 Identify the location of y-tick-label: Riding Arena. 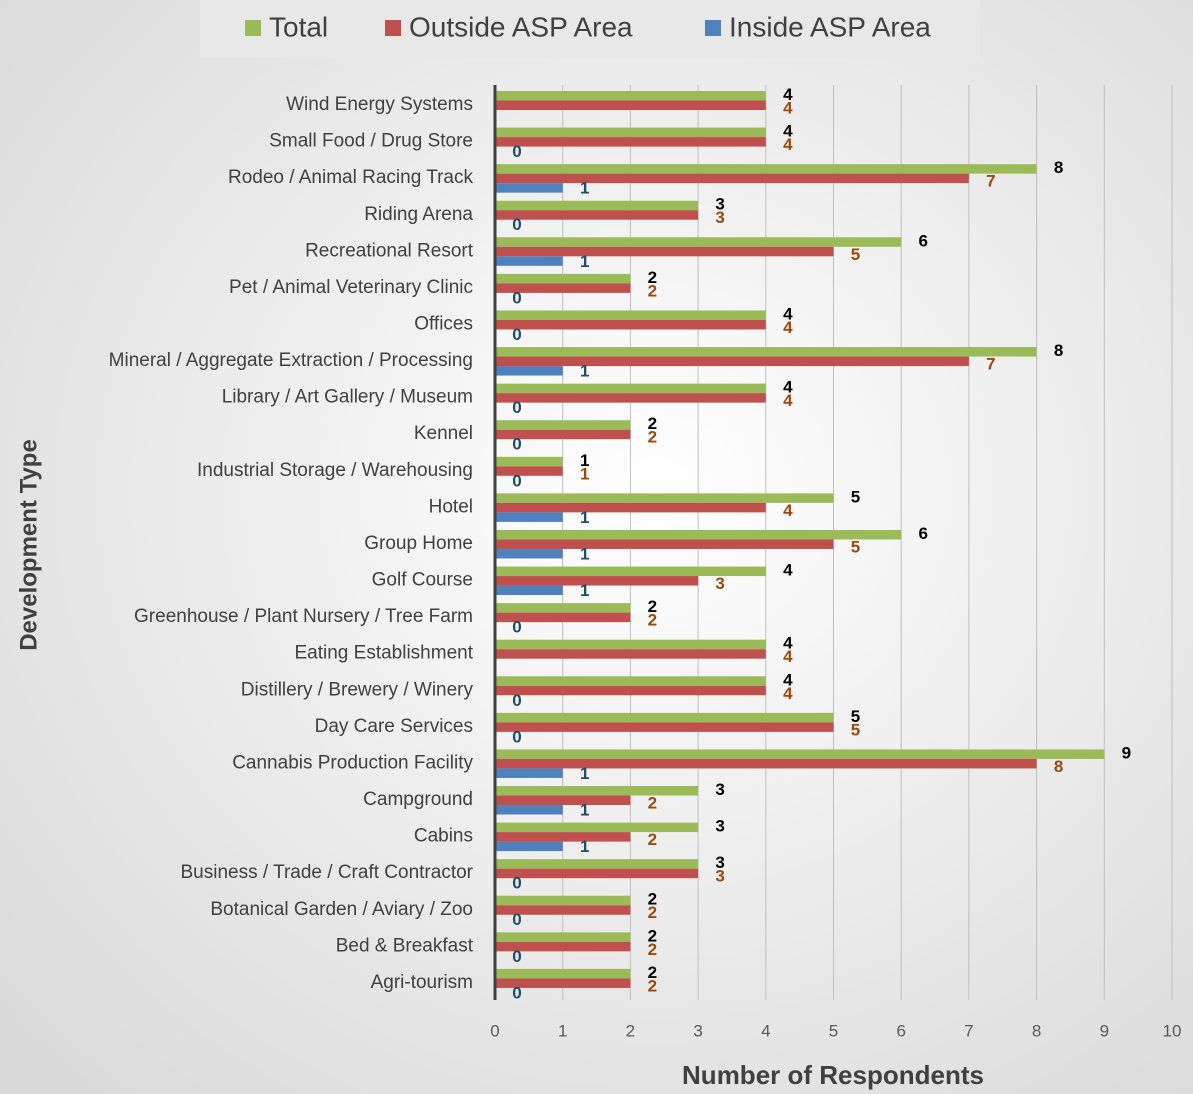
(418, 214).